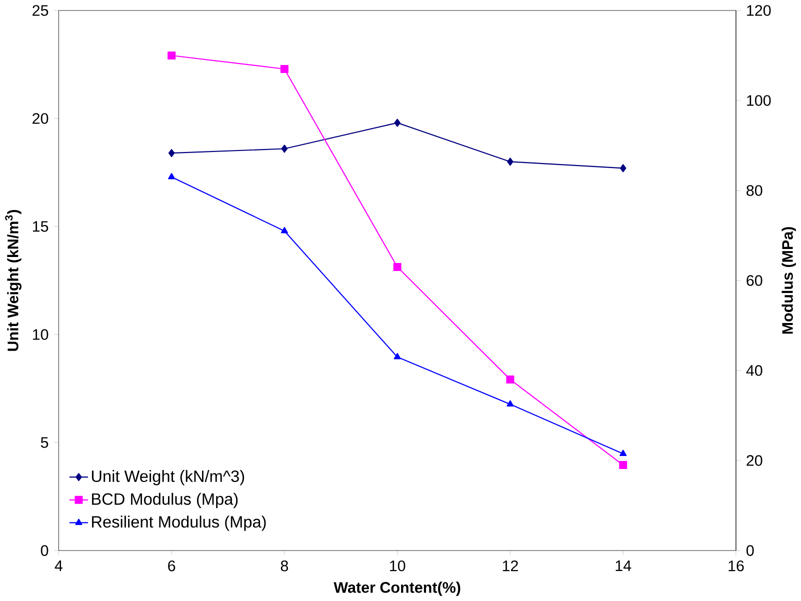 This screenshot has width=801, height=601. What do you see at coordinates (759, 100) in the screenshot?
I see `y2-tick-label: 100` at bounding box center [759, 100].